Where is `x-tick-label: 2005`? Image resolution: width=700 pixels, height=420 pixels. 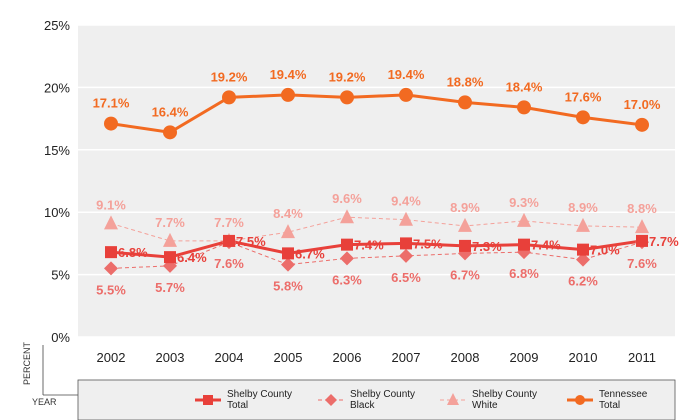
x-tick-label: 2005 is located at coordinates (288, 357).